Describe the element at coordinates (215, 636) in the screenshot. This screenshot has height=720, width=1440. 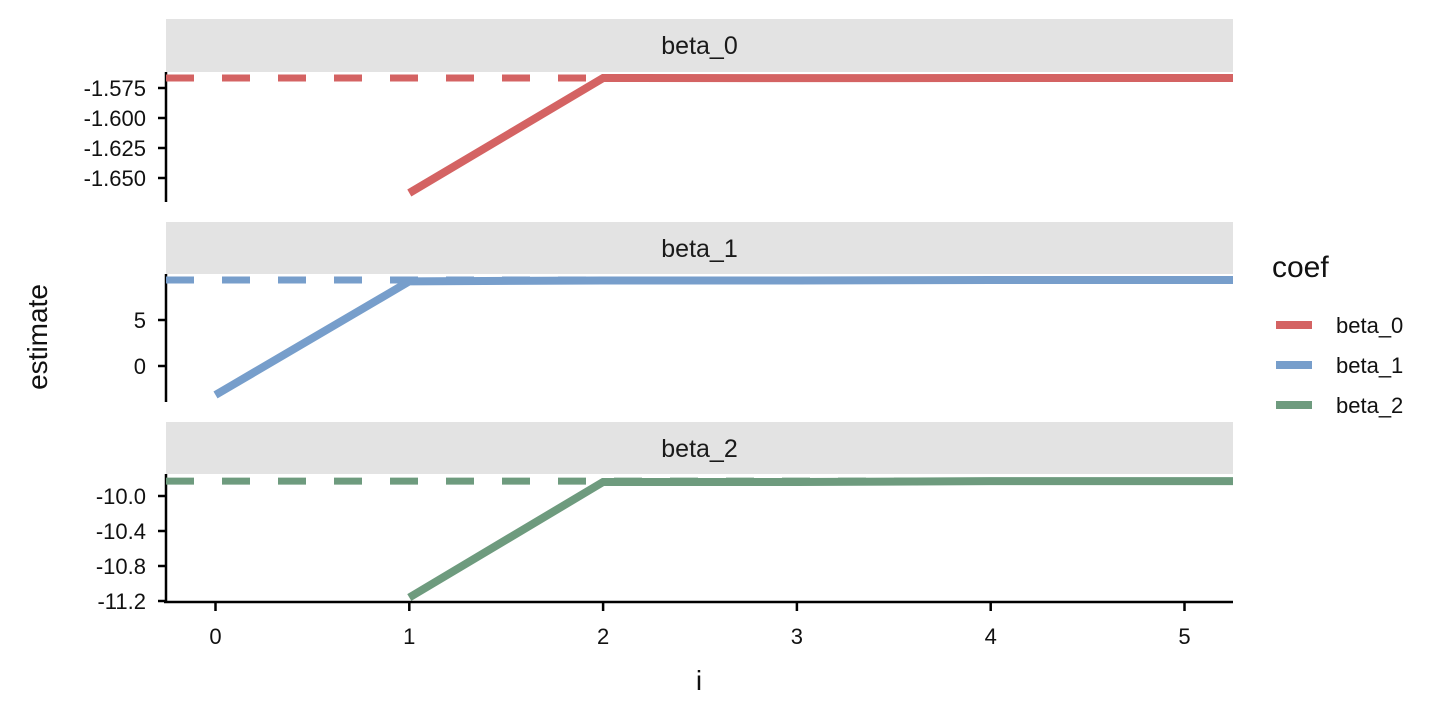
I see `x-tick-label: 0` at that location.